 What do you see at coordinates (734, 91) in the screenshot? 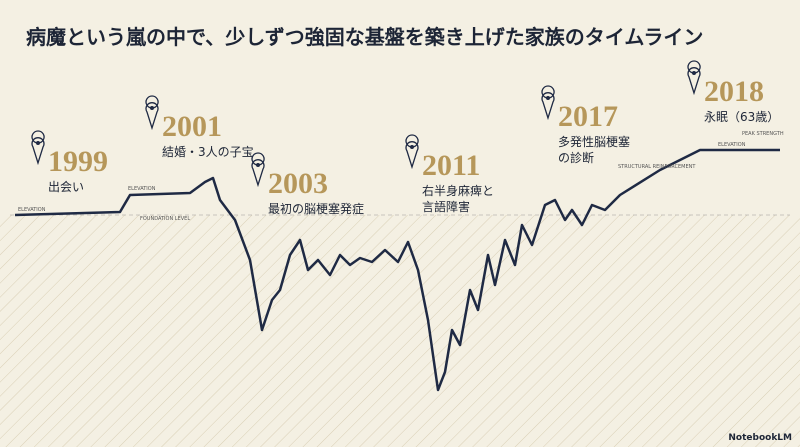
I see `event-year: 2018` at bounding box center [734, 91].